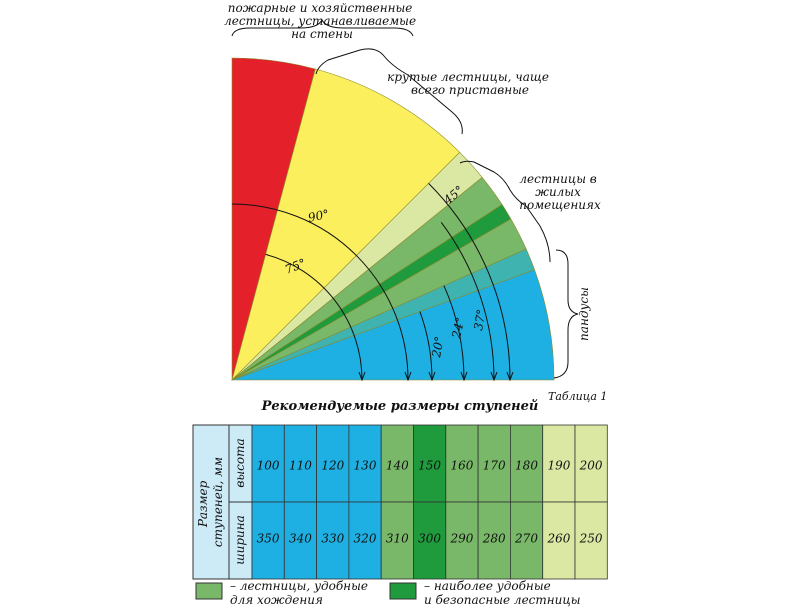 Image resolution: width=800 pixels, height=608 pixels. I want to click on angle-24-label: 24°, so click(458, 328).